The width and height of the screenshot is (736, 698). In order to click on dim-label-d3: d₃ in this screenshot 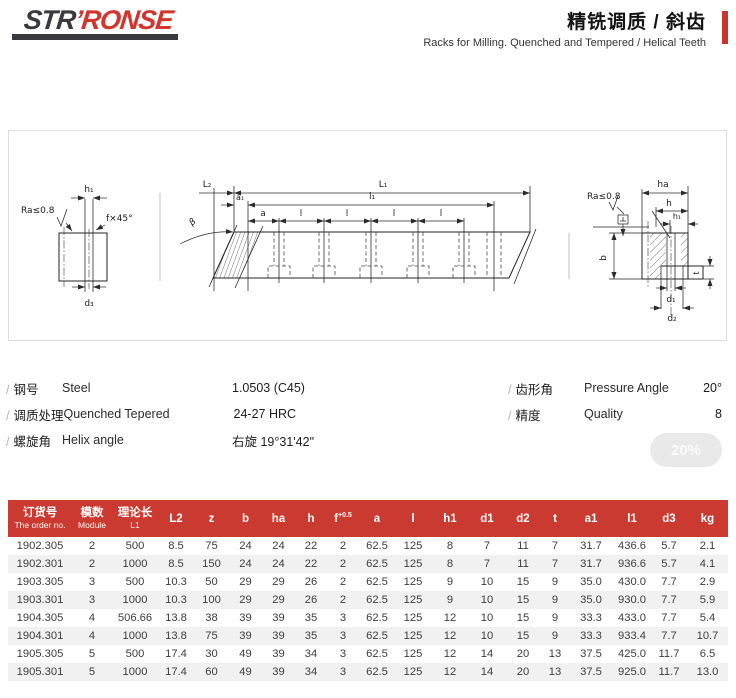, I will do `click(89, 304)`.